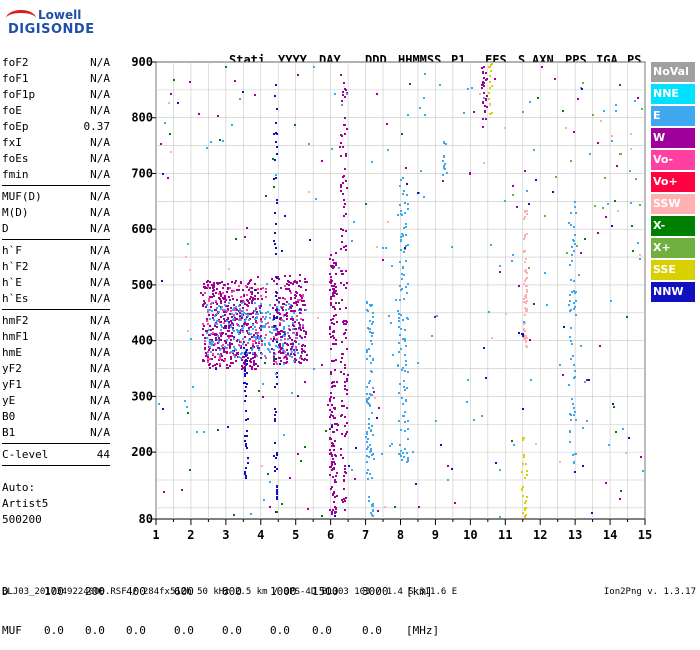 Image resolution: width=700 pixels, height=650 pixels. What do you see at coordinates (322, 630) in the screenshot?
I see `muf-value: 0.0` at bounding box center [322, 630].